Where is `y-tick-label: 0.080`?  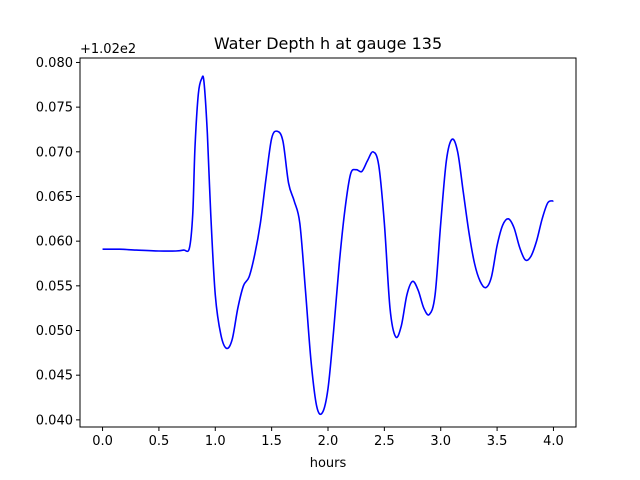
y-tick-label: 0.080 is located at coordinates (54, 63).